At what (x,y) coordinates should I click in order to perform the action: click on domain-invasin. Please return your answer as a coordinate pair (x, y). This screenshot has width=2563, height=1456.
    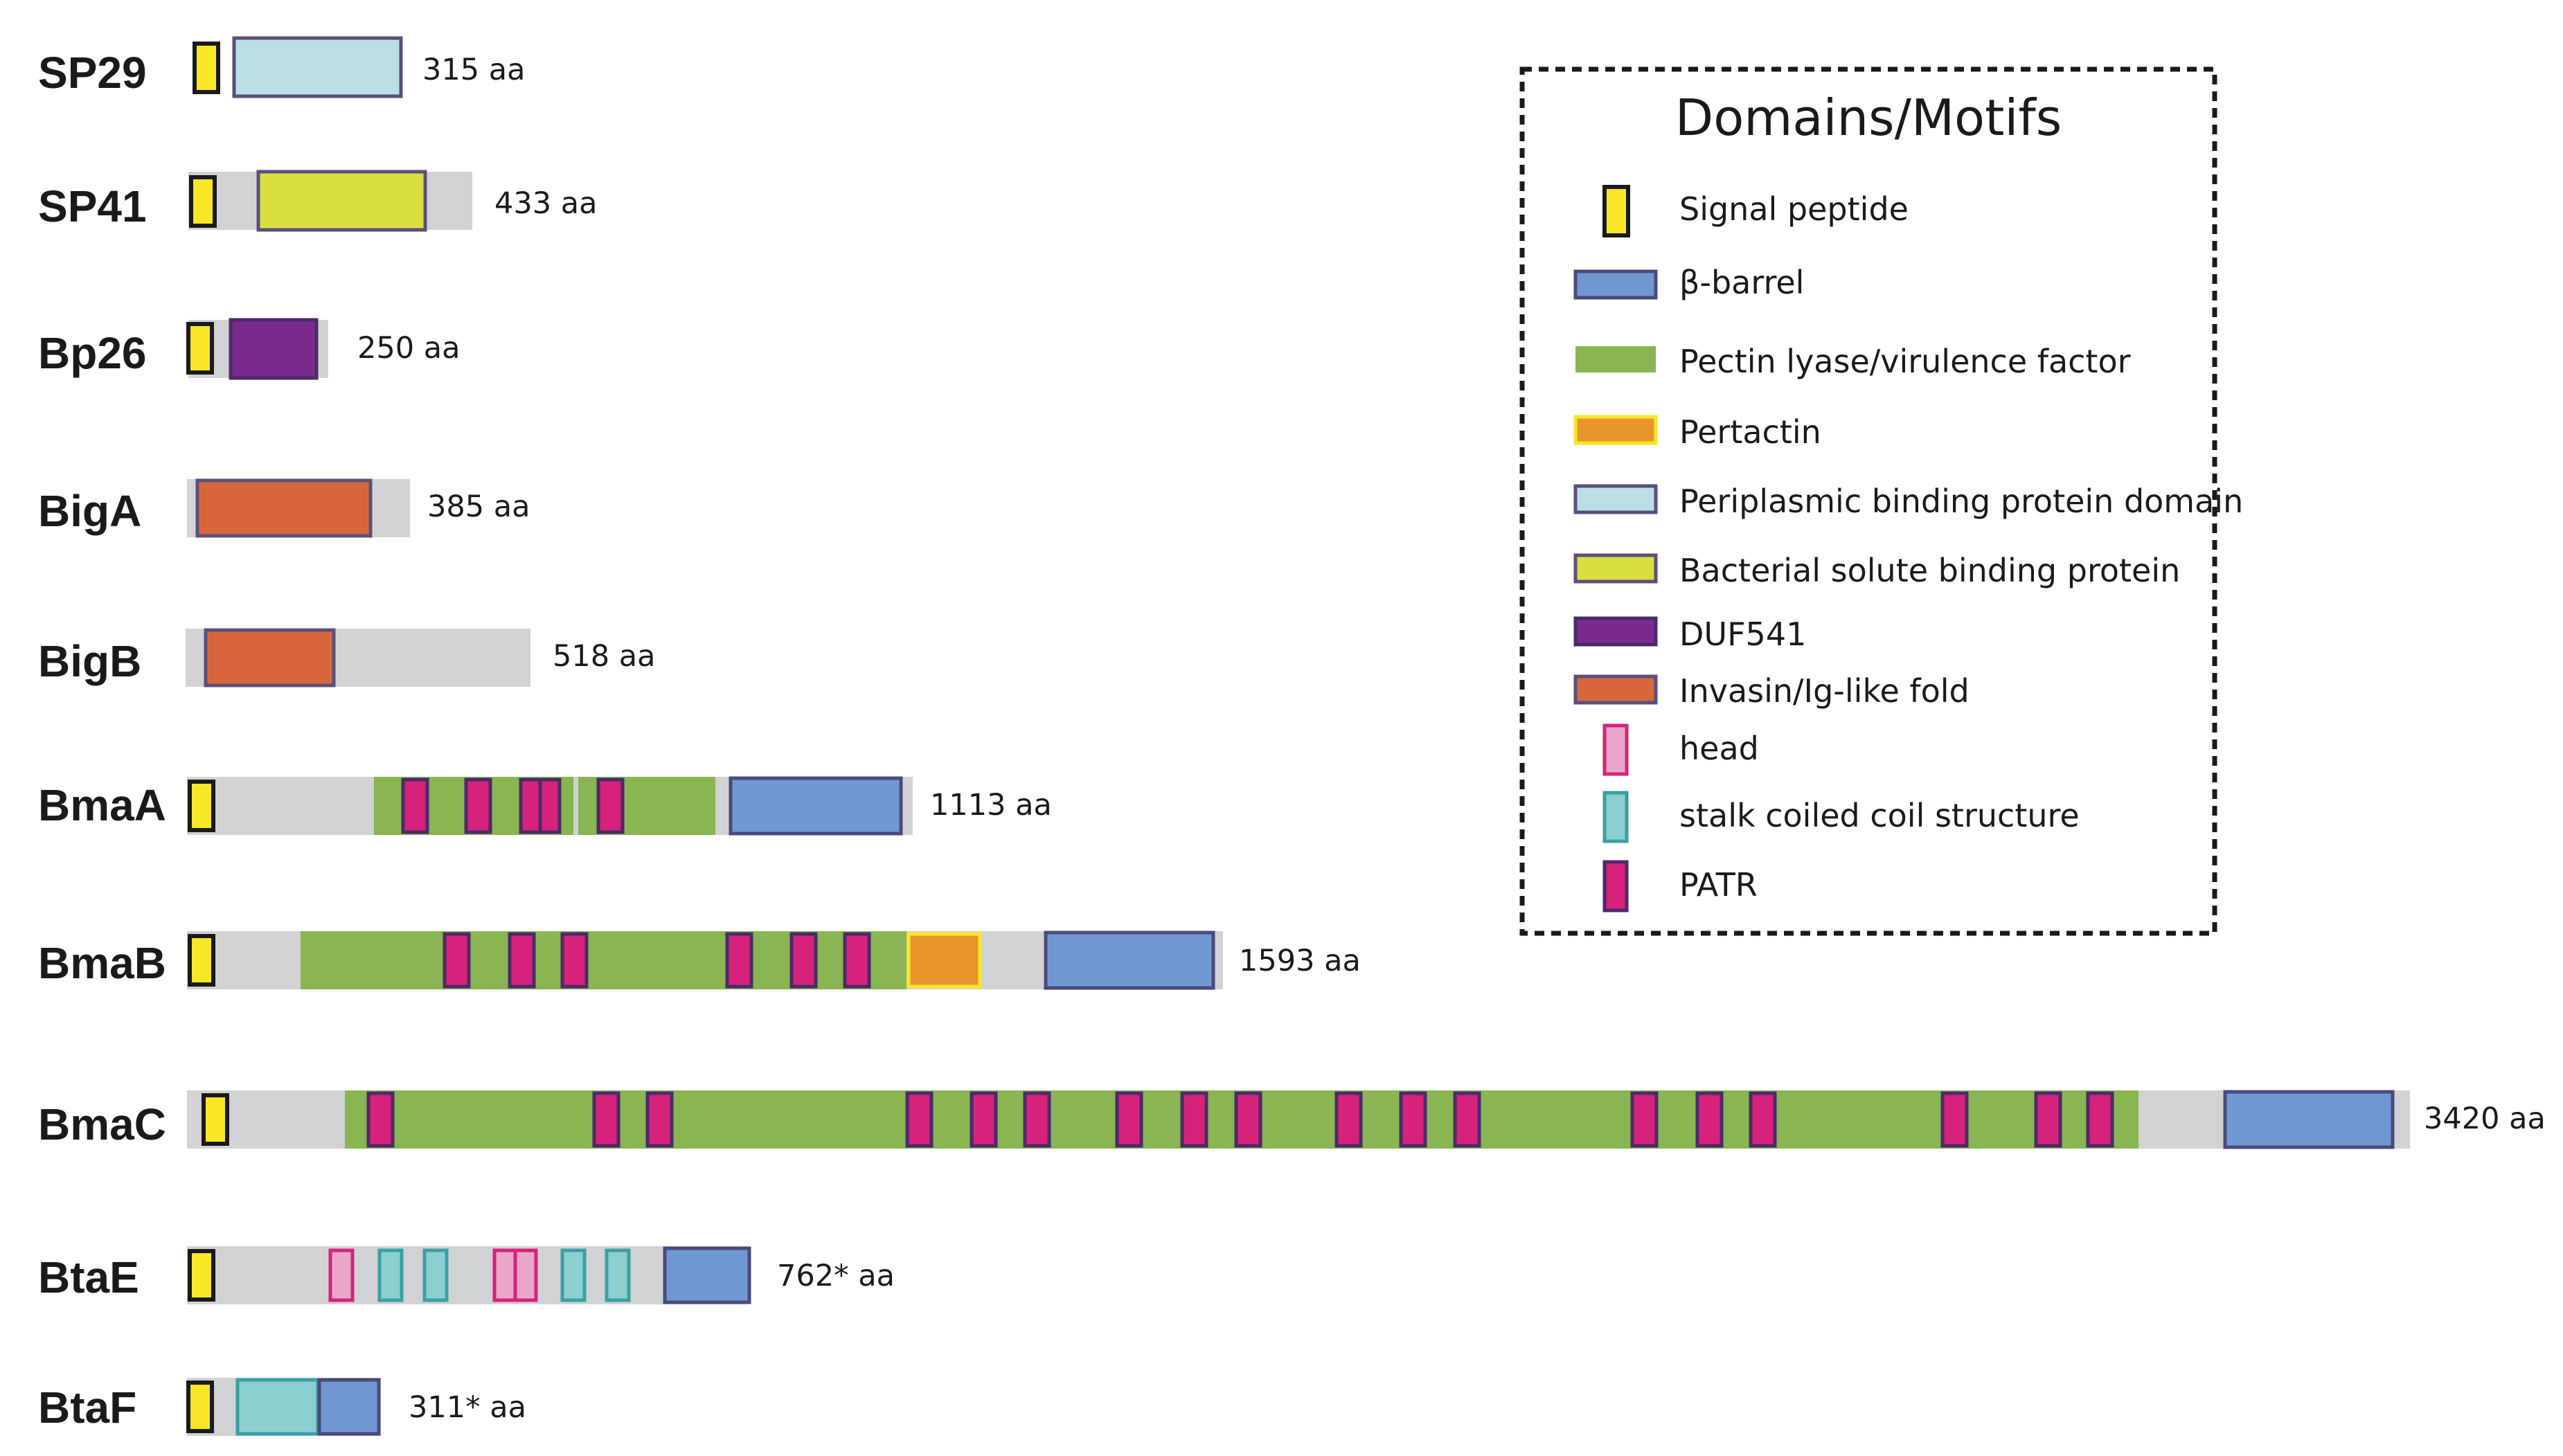
    Looking at the image, I should click on (284, 508).